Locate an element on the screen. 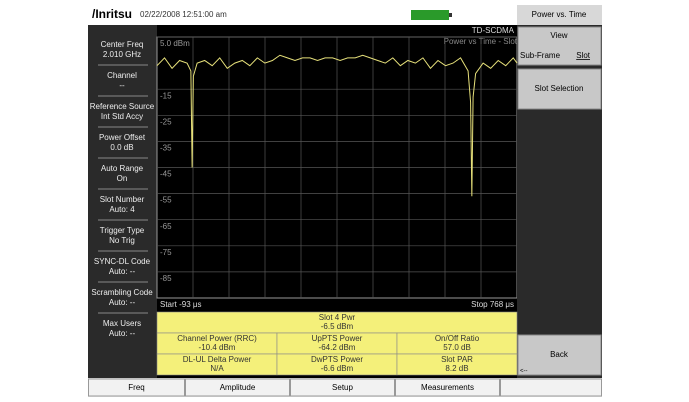 This screenshot has width=689, height=402. measurement-label: Channel Power (RRC) is located at coordinates (217, 338).